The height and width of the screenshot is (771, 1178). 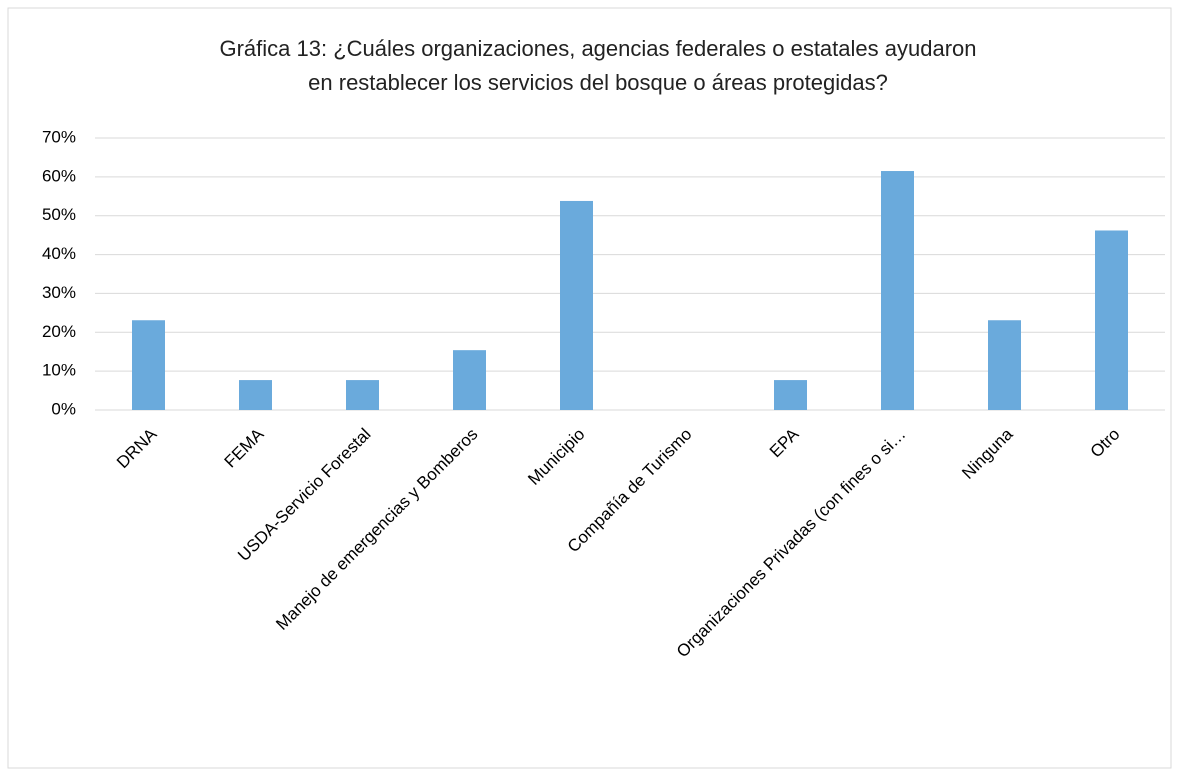 I want to click on y-tick-label: 20%, so click(x=59, y=331).